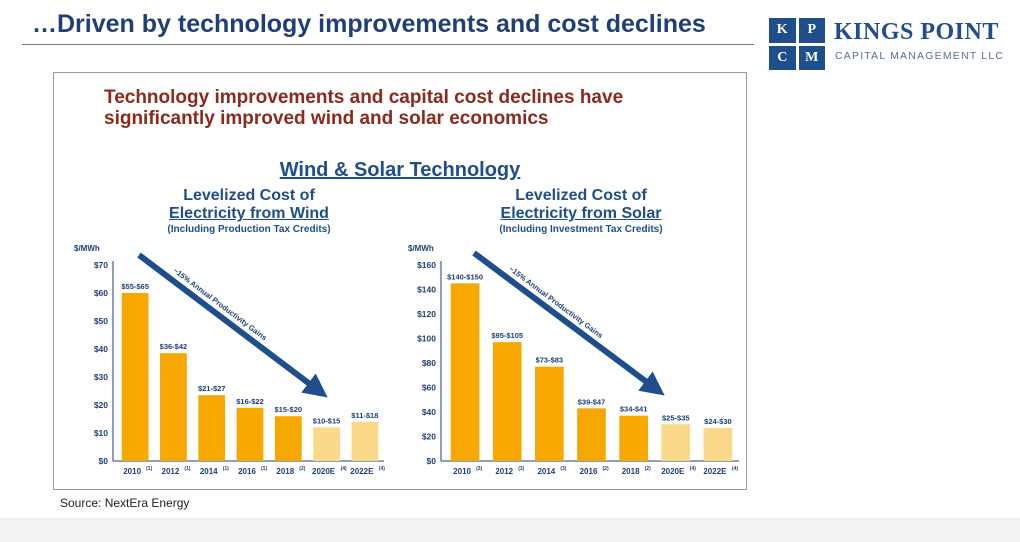  I want to click on wind-data-label: $55-$65, so click(135, 286).